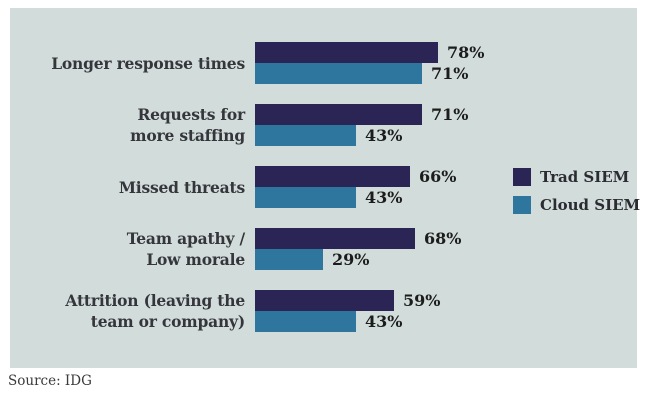 The image size is (645, 400). I want to click on category-label-line: Low morale, so click(195, 259).